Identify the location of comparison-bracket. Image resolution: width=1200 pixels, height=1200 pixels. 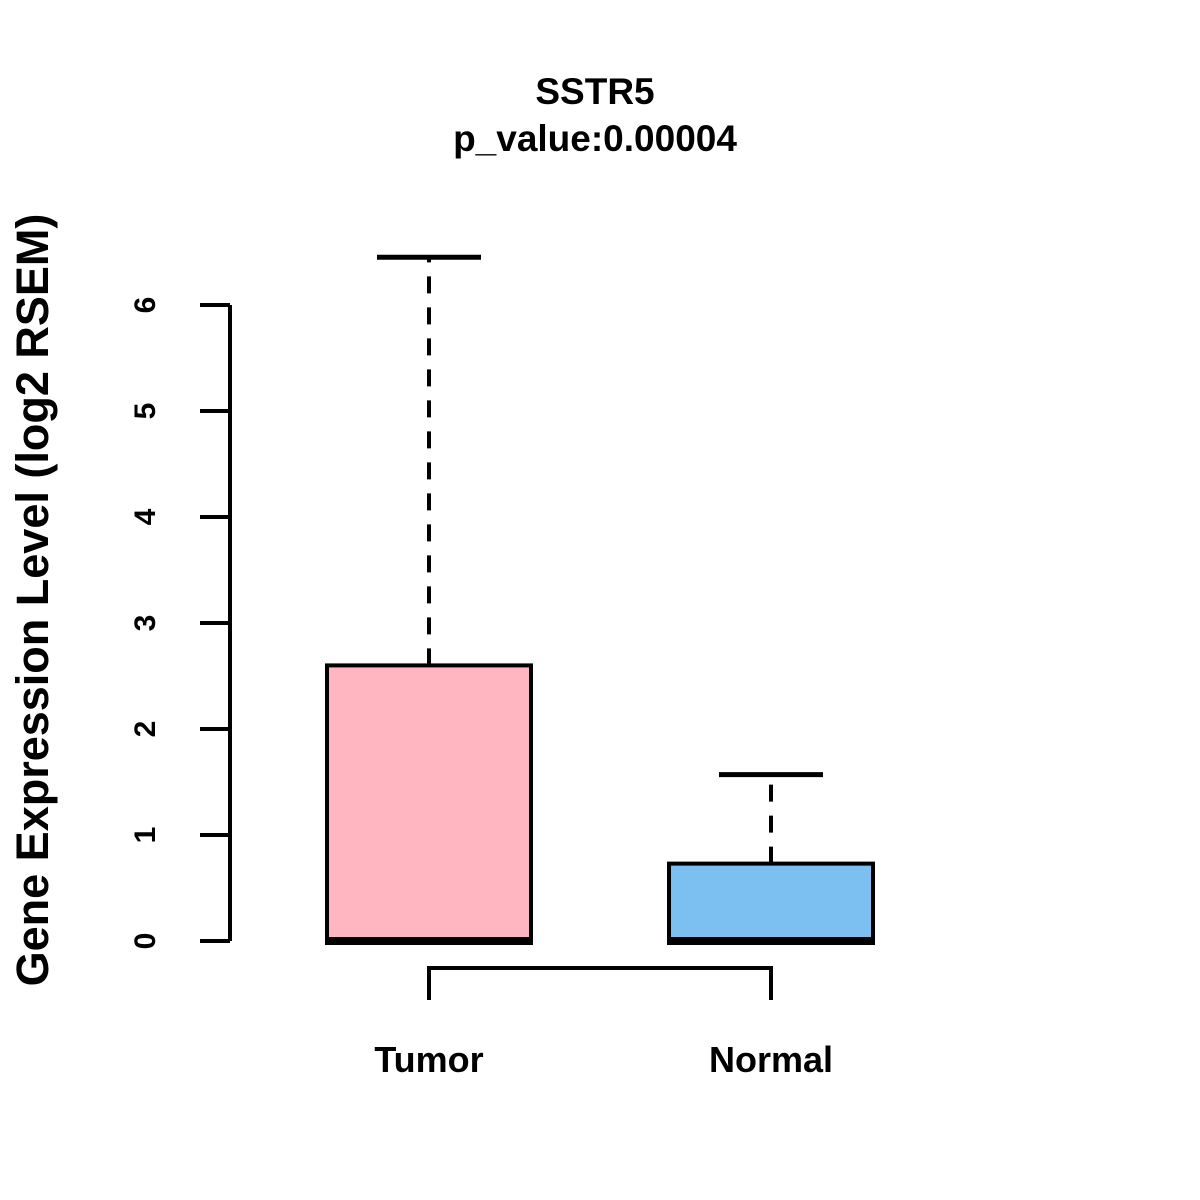
(600, 983).